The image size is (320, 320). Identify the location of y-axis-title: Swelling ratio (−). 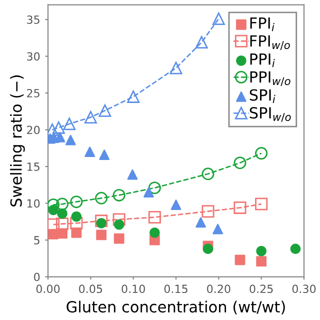
(17, 140).